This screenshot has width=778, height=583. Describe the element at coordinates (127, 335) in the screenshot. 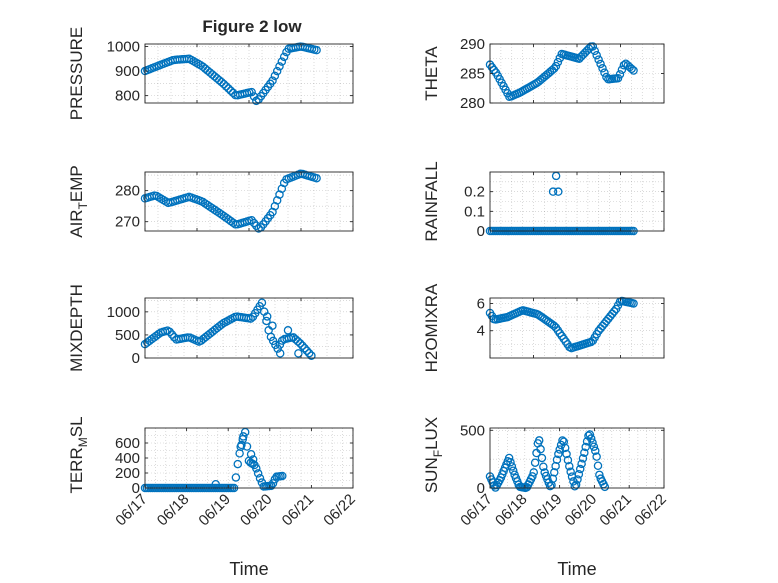

I see `y-tick-label: 500` at that location.